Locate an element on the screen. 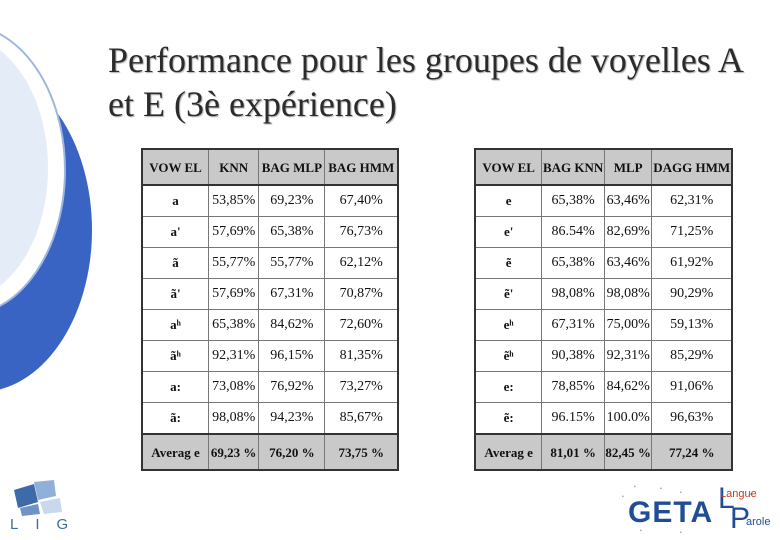 The width and height of the screenshot is (780, 540). value-cell: 76,92% is located at coordinates (292, 387).